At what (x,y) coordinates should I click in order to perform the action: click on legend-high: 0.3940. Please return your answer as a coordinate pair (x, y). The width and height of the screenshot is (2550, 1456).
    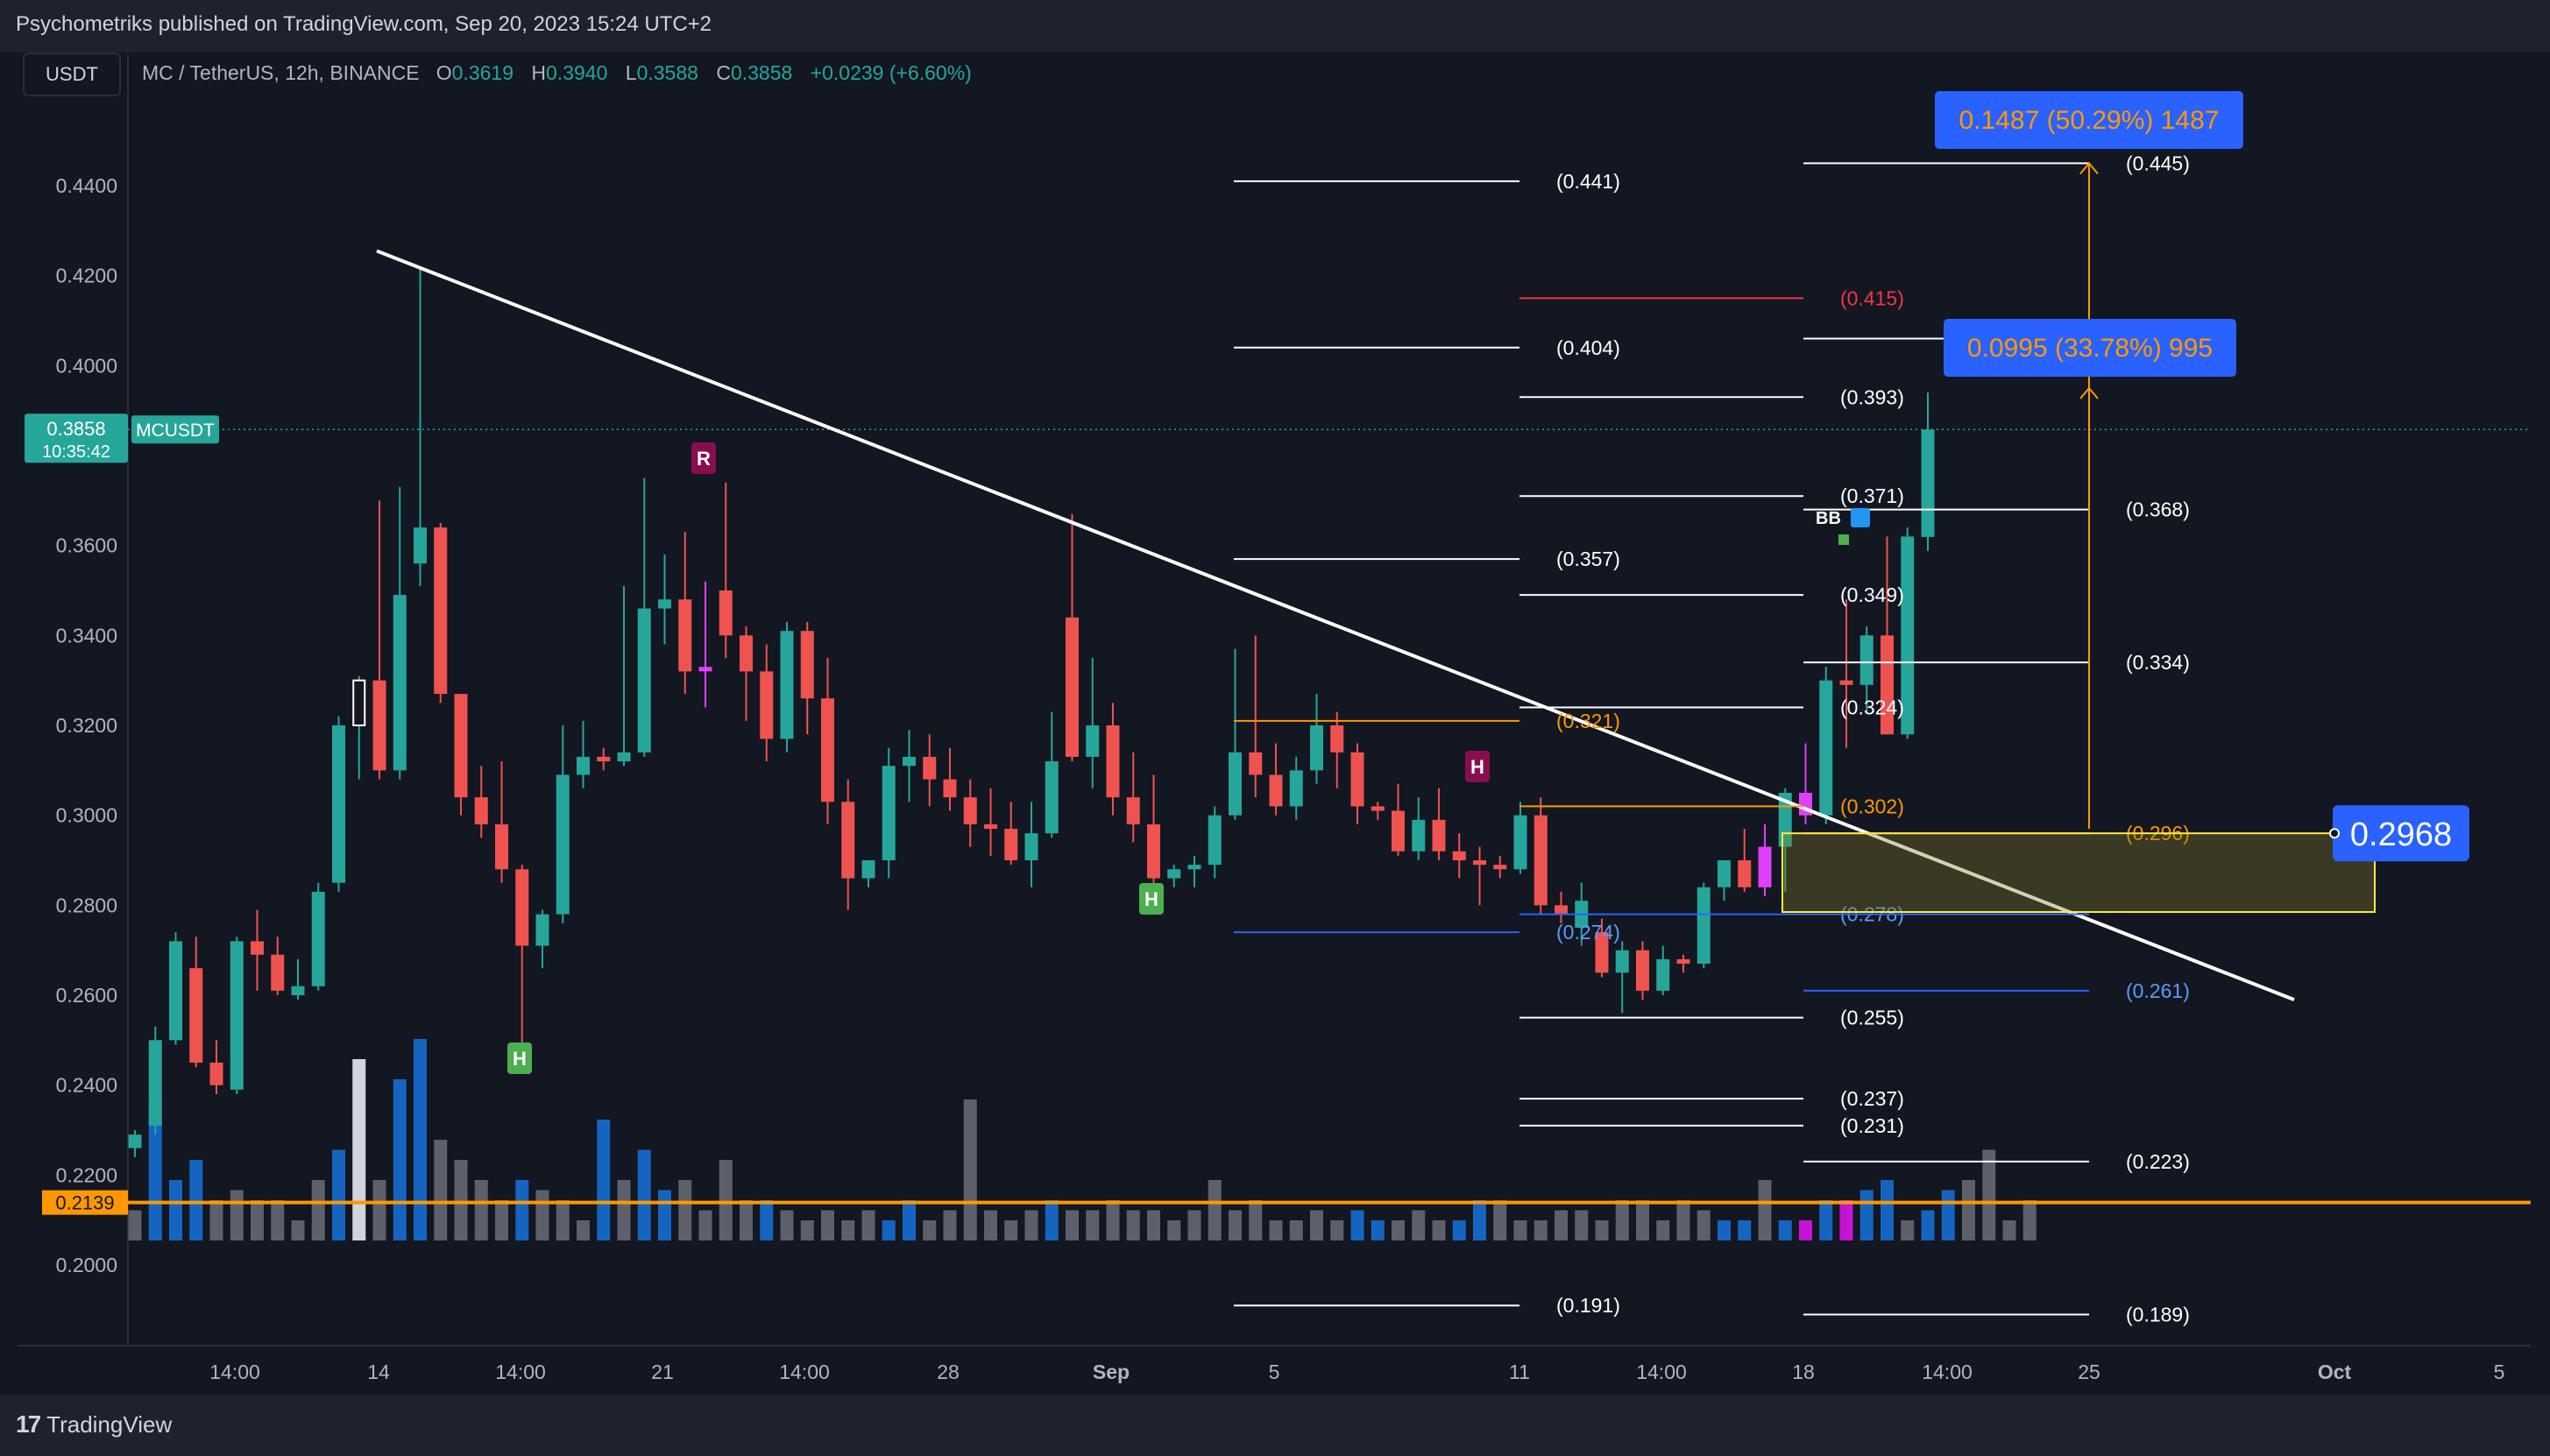
    Looking at the image, I should click on (577, 72).